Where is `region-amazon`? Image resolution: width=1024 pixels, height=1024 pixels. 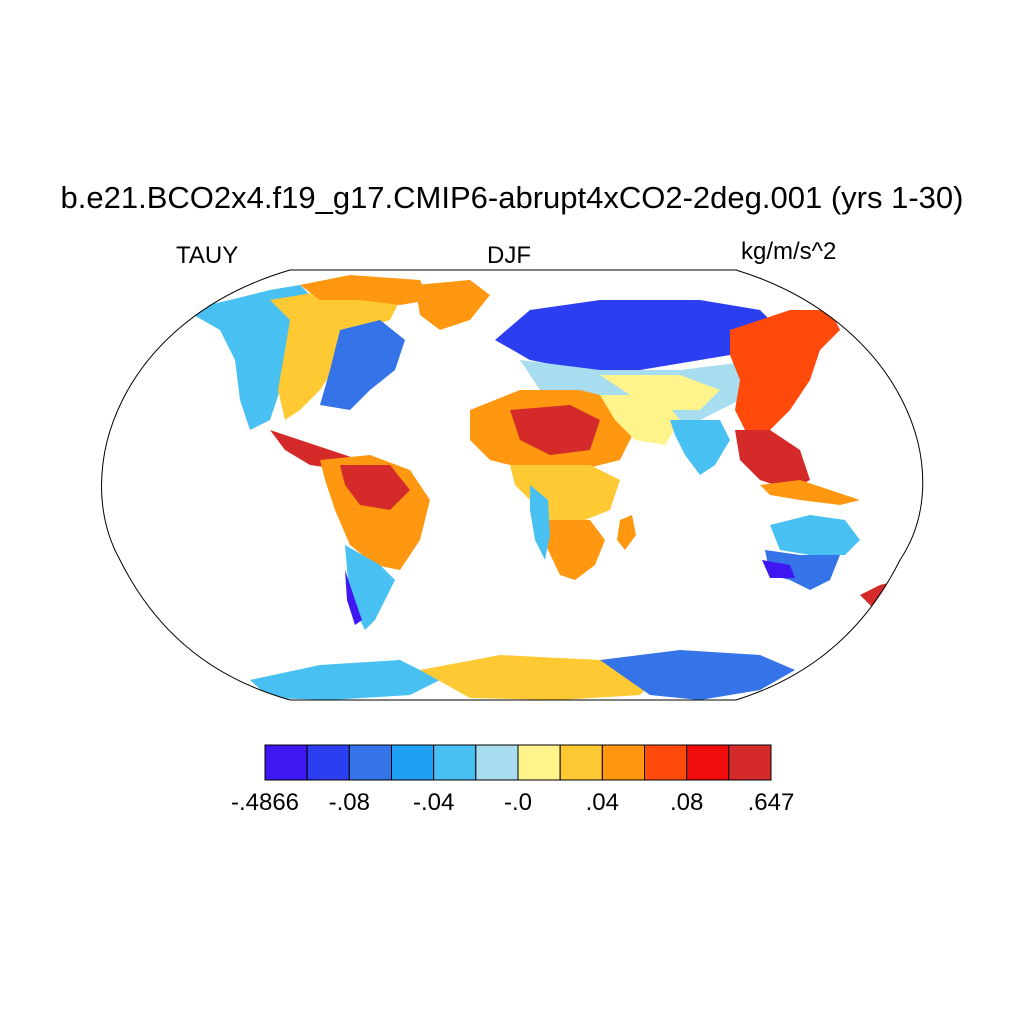 region-amazon is located at coordinates (375, 487).